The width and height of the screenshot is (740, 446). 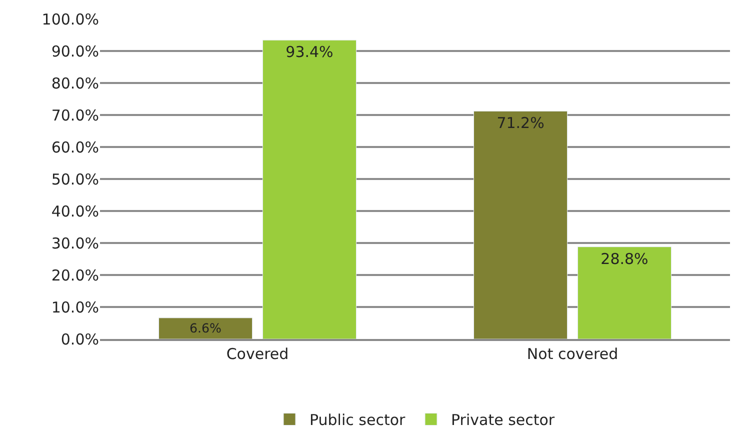 What do you see at coordinates (79, 339) in the screenshot?
I see `y-tick-label: 0.0%` at bounding box center [79, 339].